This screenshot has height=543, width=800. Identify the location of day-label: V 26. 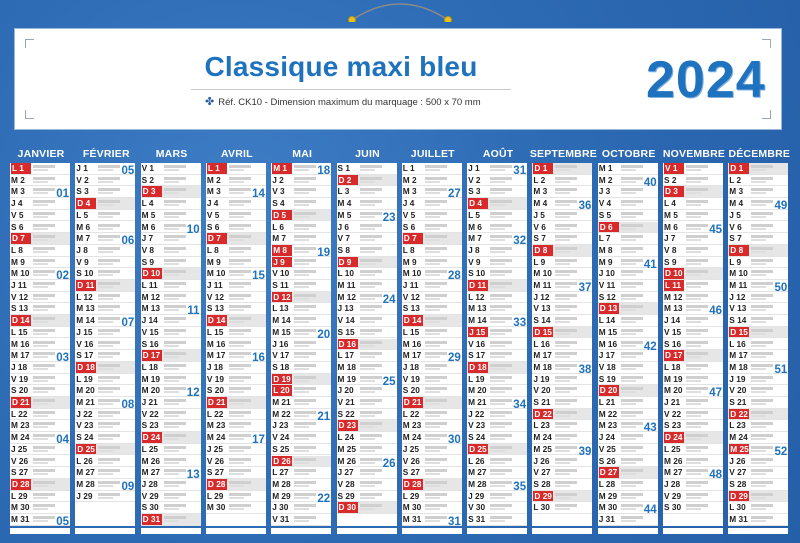
(215, 460).